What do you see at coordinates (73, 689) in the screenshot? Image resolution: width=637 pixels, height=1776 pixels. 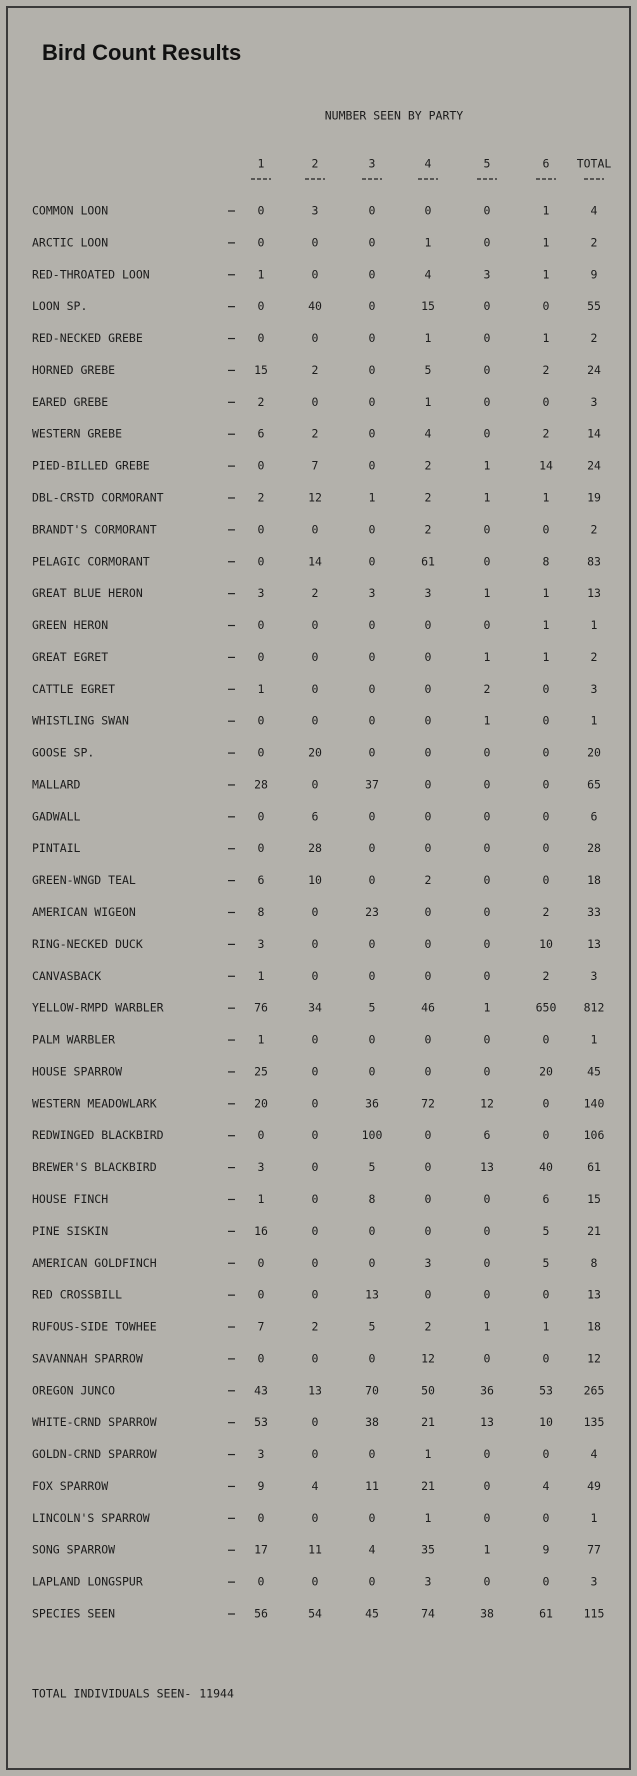 I see `species-name: CATTLE EGRET` at bounding box center [73, 689].